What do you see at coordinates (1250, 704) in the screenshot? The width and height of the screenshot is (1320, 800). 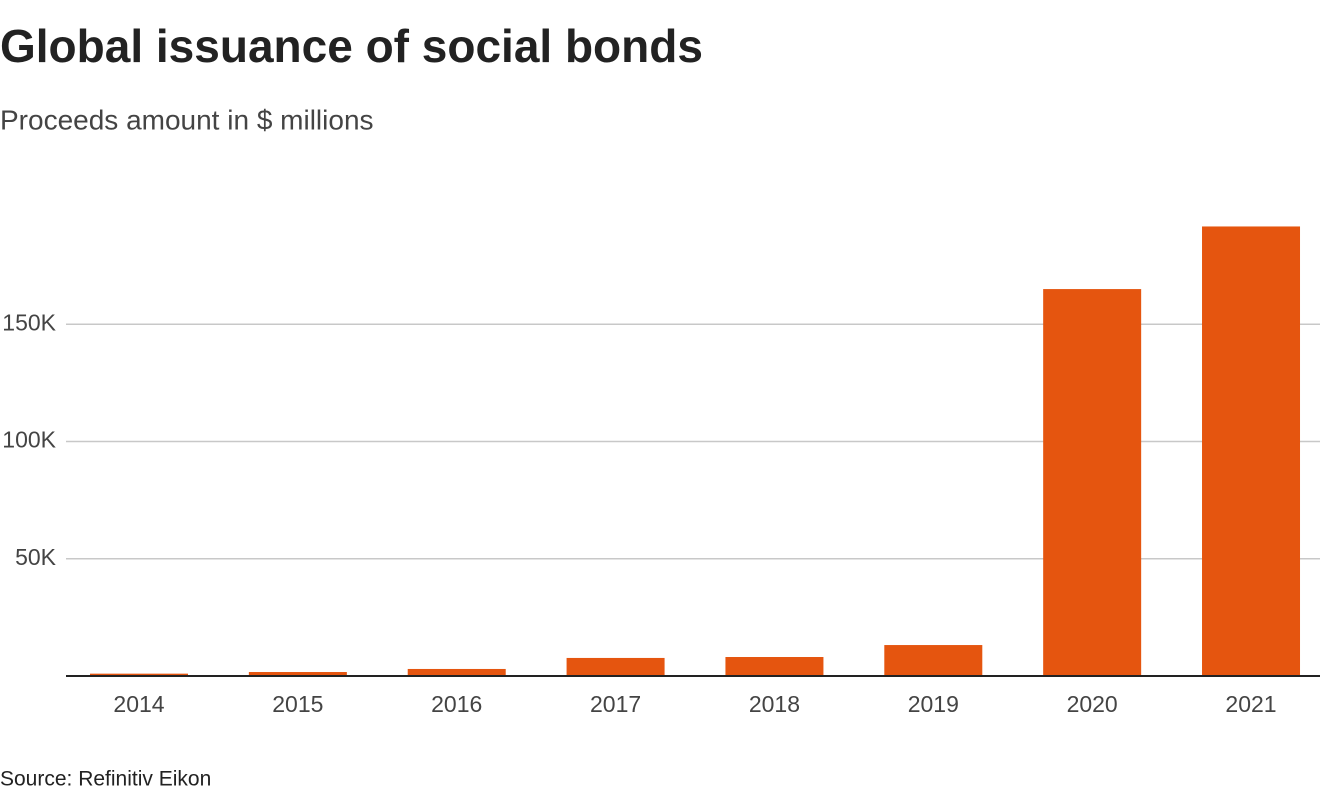 I see `x-tick-label: 2021` at bounding box center [1250, 704].